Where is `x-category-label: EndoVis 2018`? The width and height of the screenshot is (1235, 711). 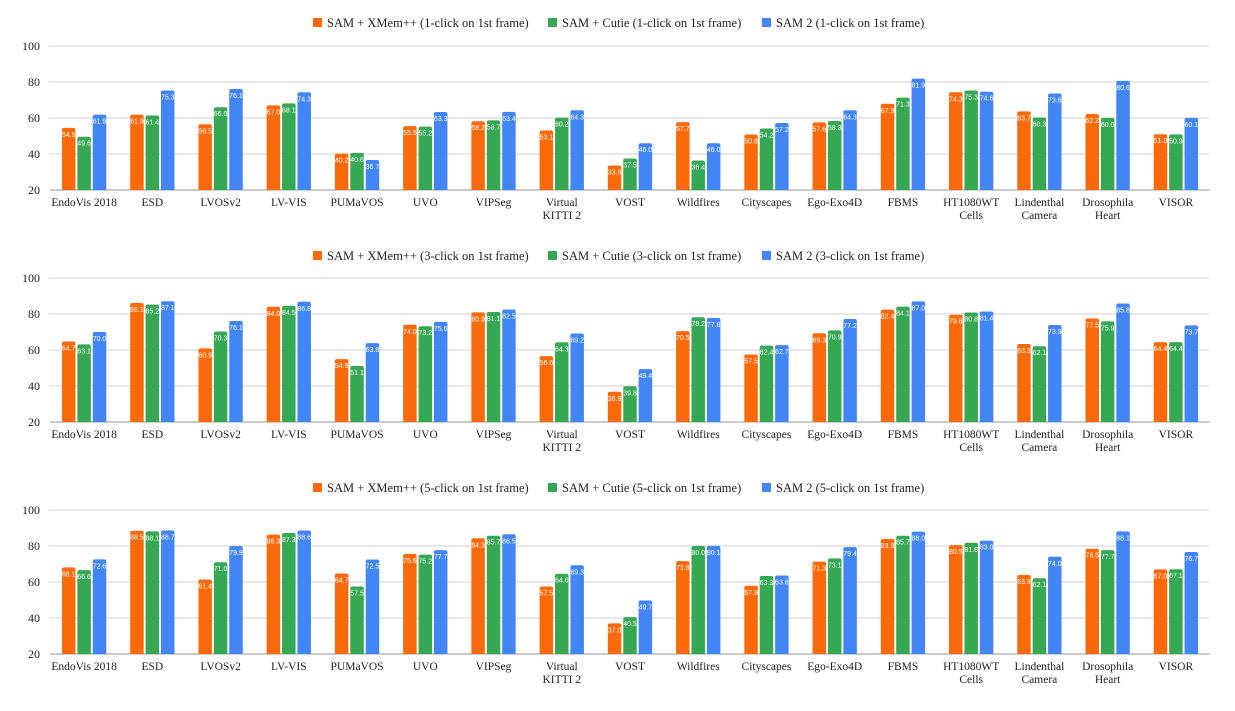
x-category-label: EndoVis 2018 is located at coordinates (84, 435).